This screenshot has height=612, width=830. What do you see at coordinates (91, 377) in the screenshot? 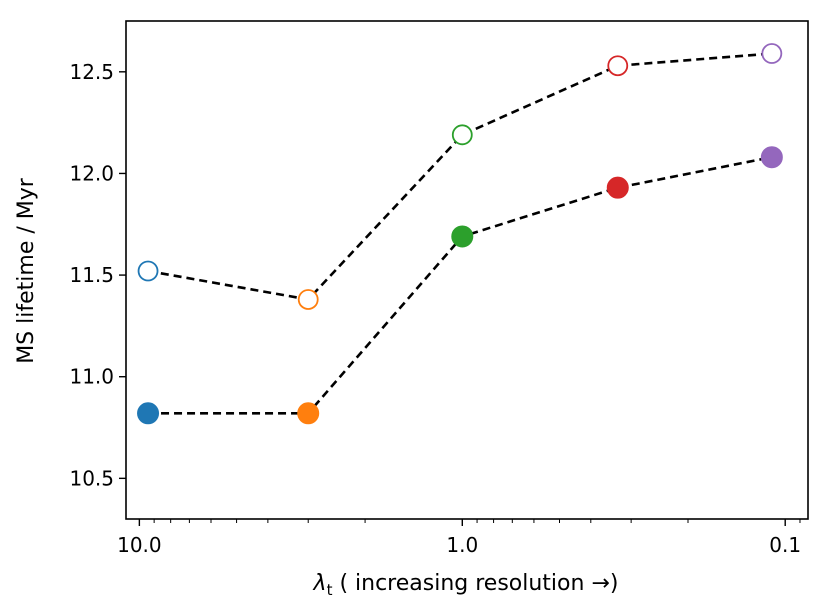
I see `y-tick-label: 11.0` at bounding box center [91, 377].